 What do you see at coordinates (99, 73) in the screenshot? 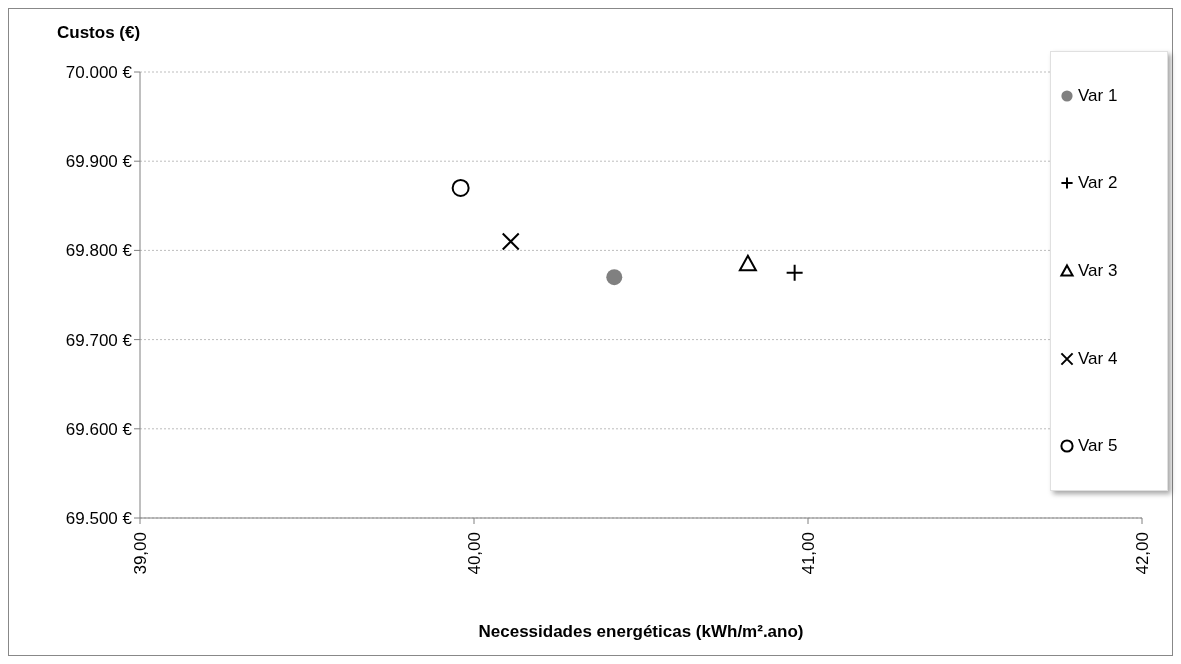
I see `y-tick-label: 70.000 €` at bounding box center [99, 73].